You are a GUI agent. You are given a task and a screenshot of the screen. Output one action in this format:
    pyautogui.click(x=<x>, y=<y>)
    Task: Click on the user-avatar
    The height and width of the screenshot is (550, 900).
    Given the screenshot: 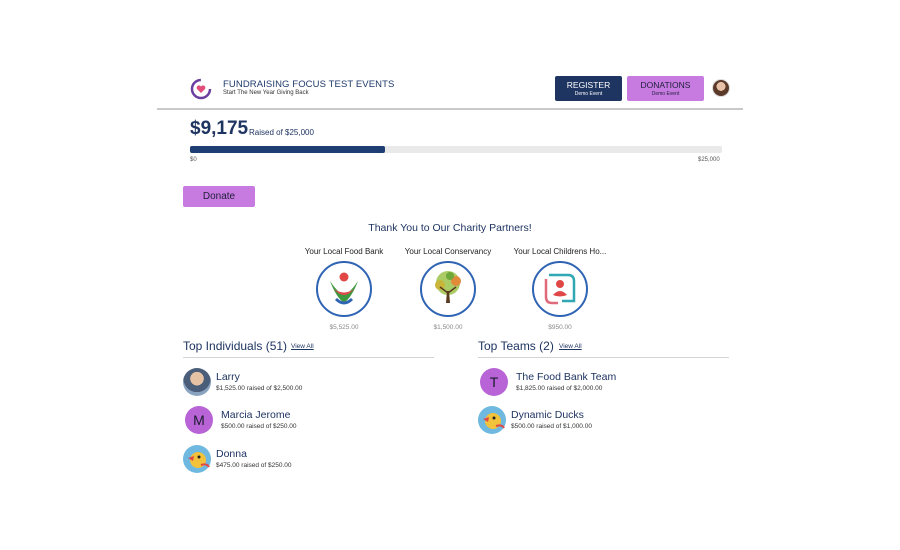 What is the action you would take?
    pyautogui.click(x=721, y=88)
    